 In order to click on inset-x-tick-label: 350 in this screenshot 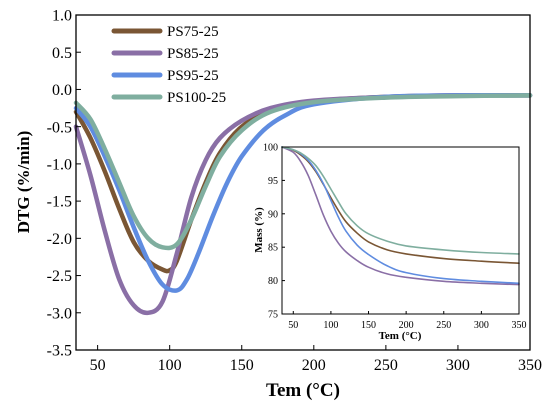, I will do `click(519, 325)`.